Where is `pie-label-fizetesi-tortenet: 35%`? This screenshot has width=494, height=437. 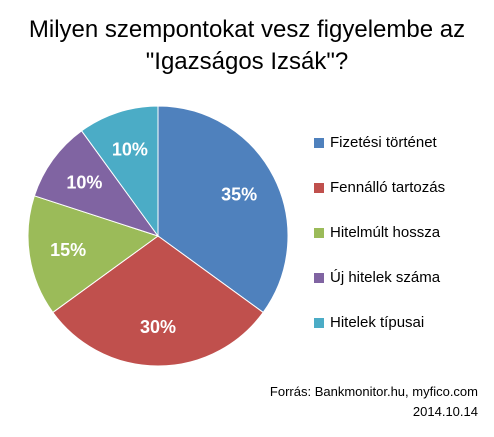
pie-label-fizetesi-tortenet: 35% is located at coordinates (239, 195).